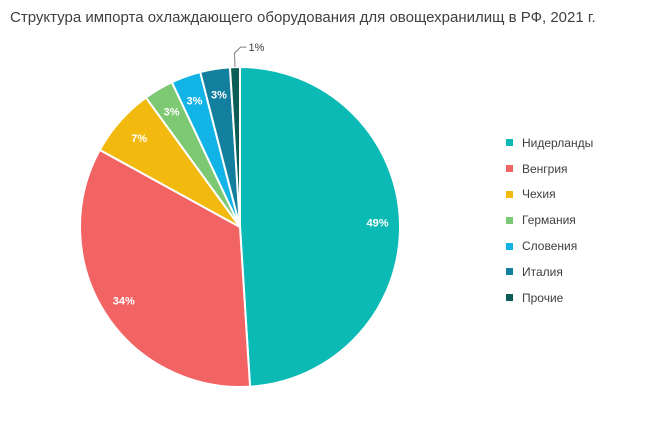  I want to click on slice-label-italy: 3%, so click(219, 95).